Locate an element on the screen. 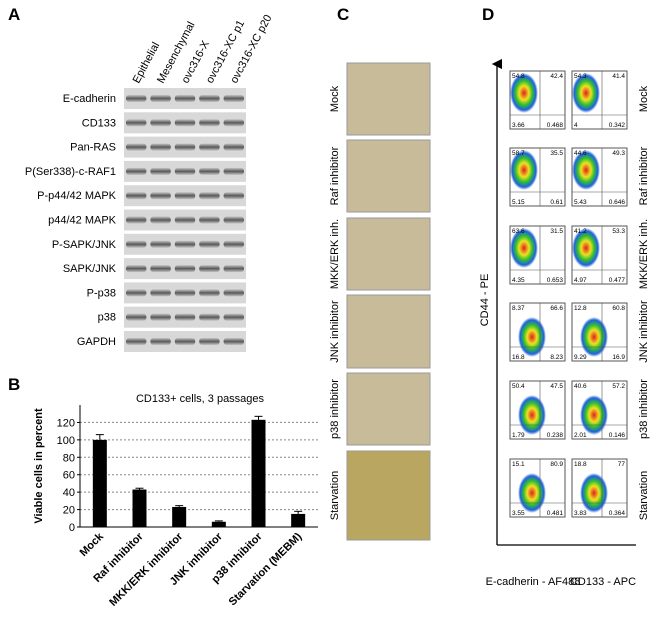 The height and width of the screenshot is (618, 662). quadrant-value: 31.5 is located at coordinates (556, 231).